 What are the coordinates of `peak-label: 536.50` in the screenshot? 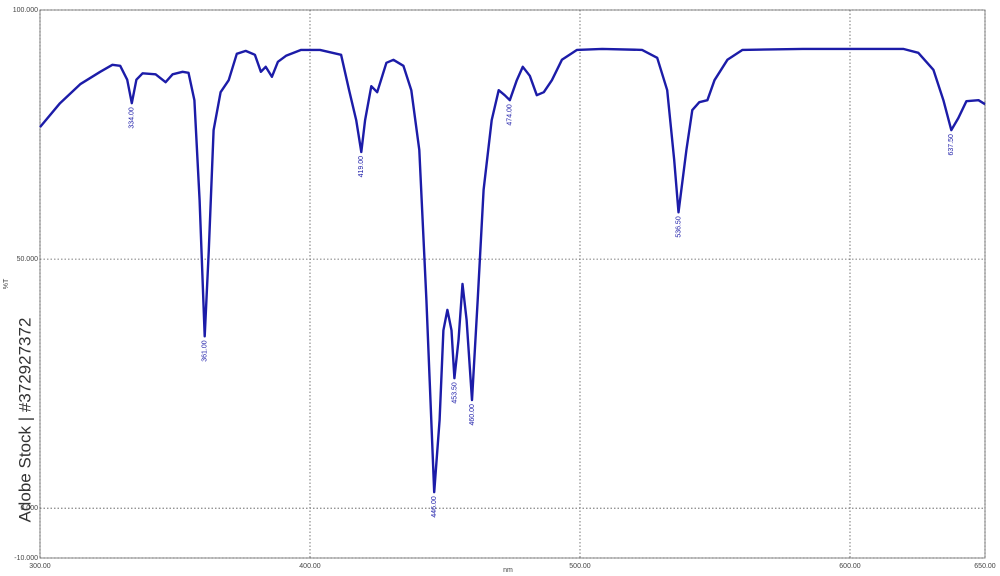 It's located at (678, 227).